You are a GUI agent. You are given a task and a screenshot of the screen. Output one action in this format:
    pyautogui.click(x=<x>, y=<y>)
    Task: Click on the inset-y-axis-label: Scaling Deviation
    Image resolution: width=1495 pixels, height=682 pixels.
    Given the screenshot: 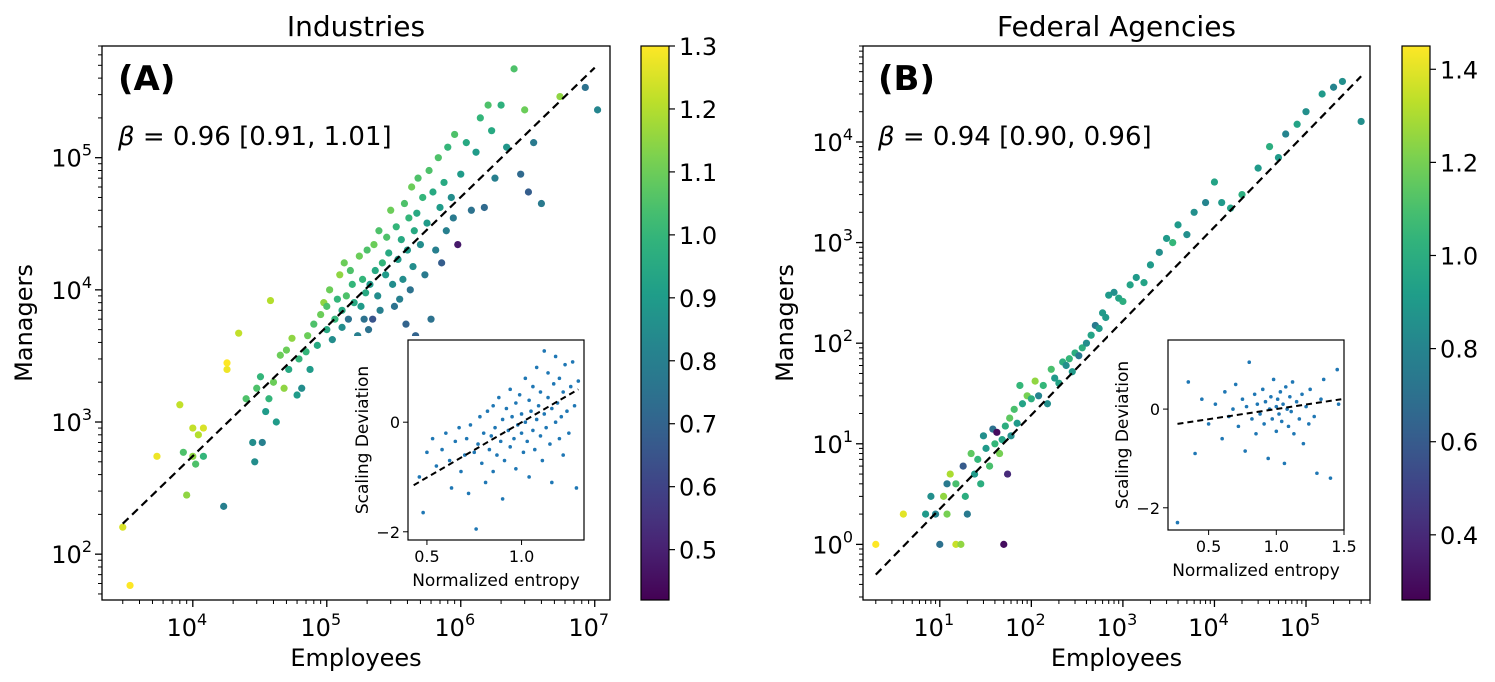 What is the action you would take?
    pyautogui.click(x=1123, y=435)
    